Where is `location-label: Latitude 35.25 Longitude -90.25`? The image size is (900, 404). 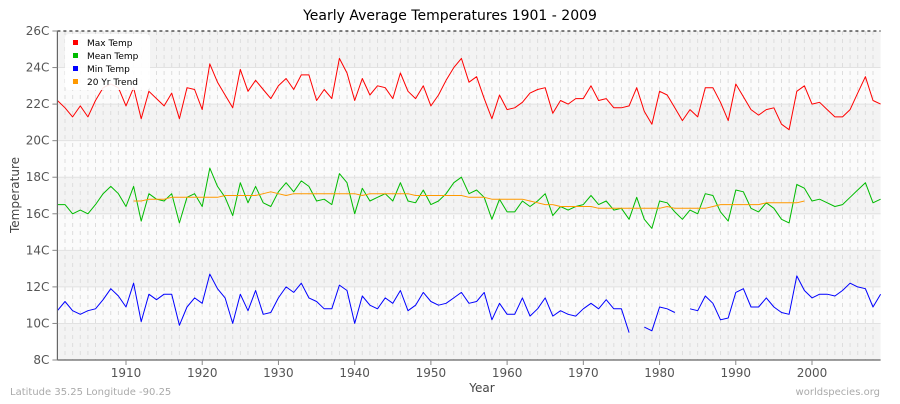
location-label: Latitude 35.25 Longitude -90.25 is located at coordinates (90, 392).